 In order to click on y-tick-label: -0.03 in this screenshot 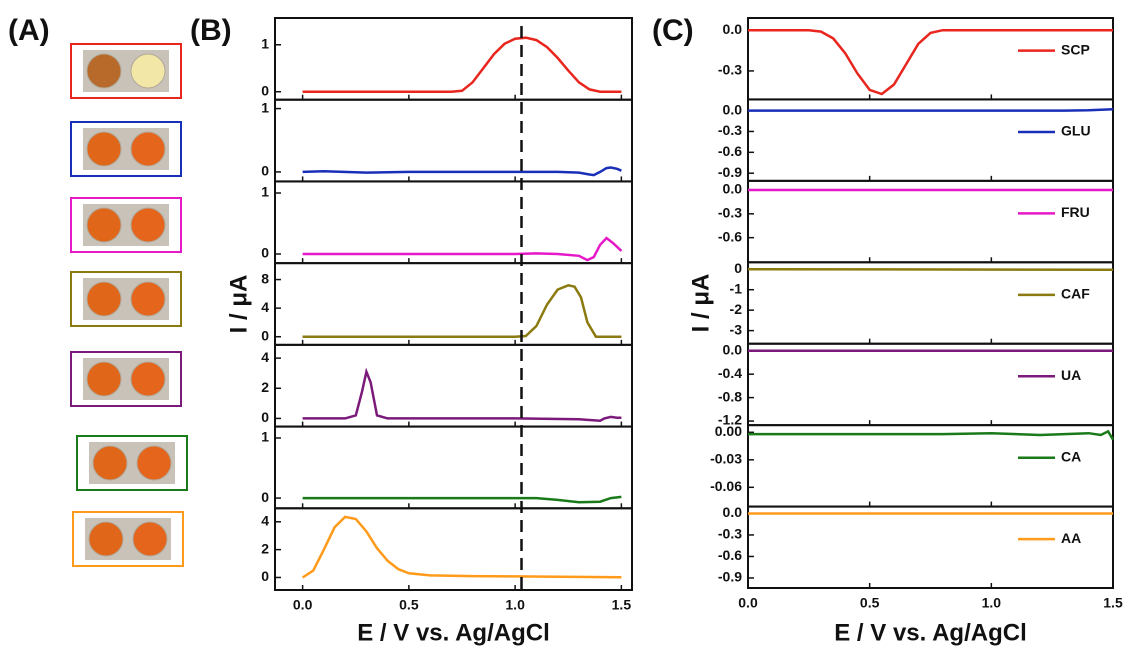, I will do `click(726, 459)`.